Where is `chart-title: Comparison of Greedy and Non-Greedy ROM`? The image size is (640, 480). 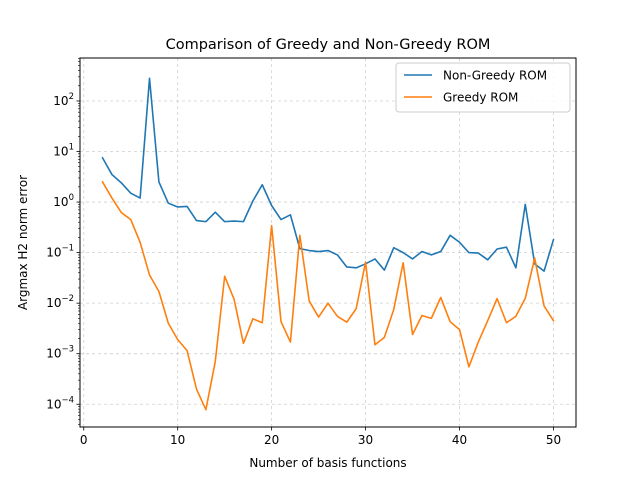
chart-title: Comparison of Greedy and Non-Greedy ROM is located at coordinates (328, 45).